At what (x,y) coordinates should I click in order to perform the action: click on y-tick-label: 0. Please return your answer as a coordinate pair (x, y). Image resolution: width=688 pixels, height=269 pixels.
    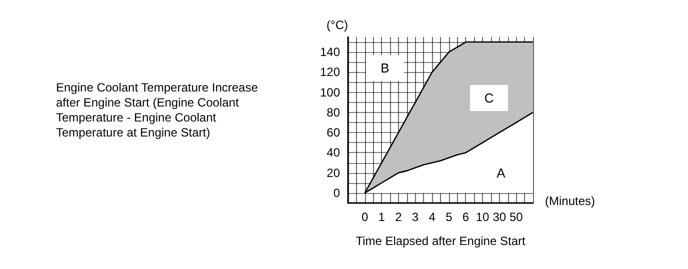
    Looking at the image, I should click on (336, 193).